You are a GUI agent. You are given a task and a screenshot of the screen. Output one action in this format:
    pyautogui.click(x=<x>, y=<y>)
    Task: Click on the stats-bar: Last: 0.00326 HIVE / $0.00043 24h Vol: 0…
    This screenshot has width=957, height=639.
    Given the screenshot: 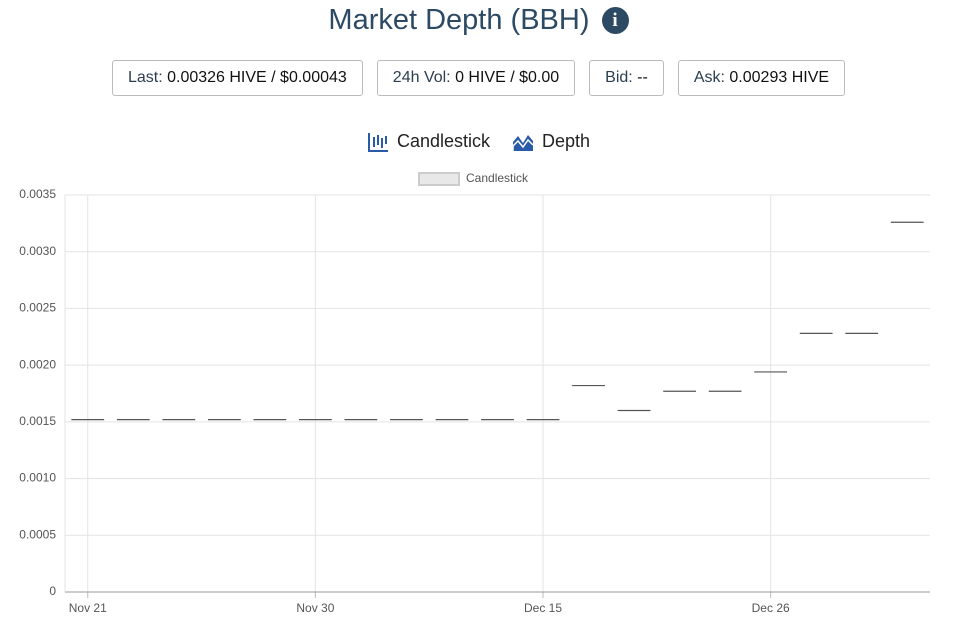 What is the action you would take?
    pyautogui.click(x=478, y=78)
    